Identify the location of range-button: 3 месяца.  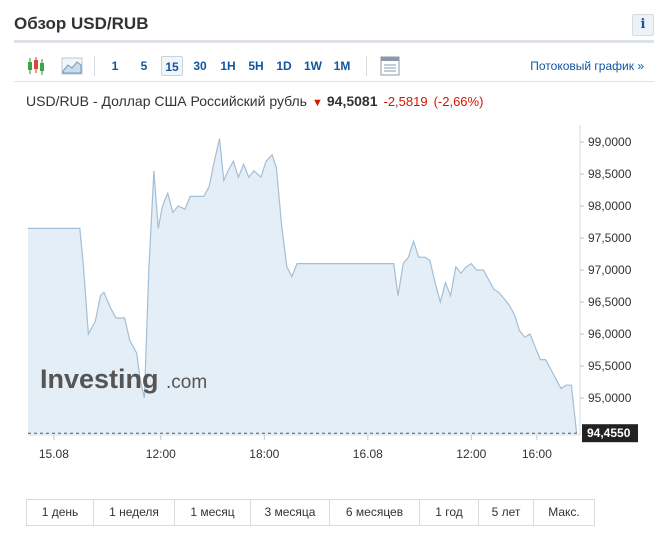
(290, 512).